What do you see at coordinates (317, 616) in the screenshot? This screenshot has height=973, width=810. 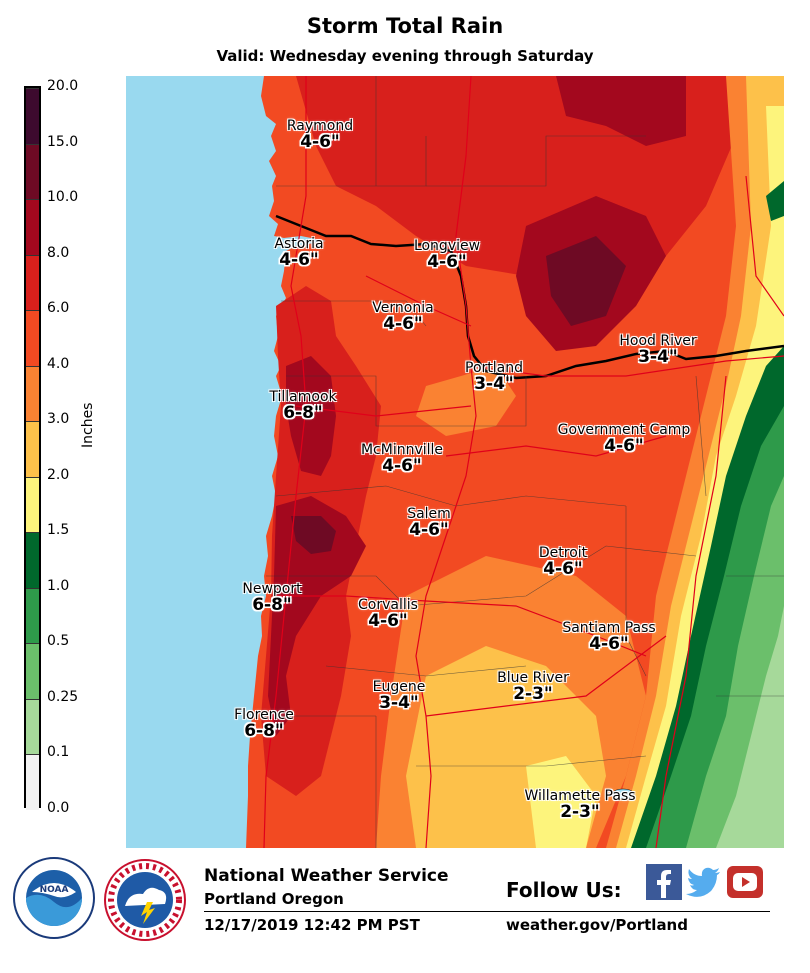 I see `zone-8-10-coast-south` at bounding box center [317, 616].